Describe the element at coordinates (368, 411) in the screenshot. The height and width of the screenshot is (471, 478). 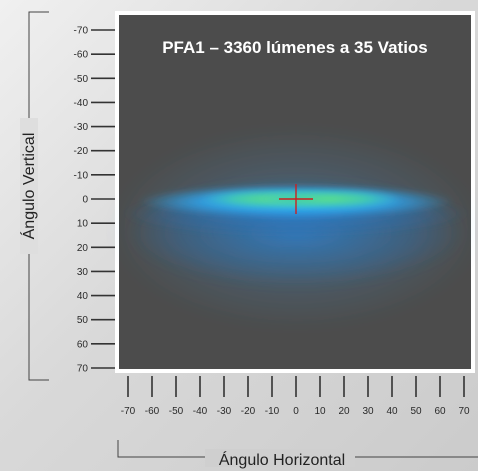
I see `x-tick-label: 30` at that location.